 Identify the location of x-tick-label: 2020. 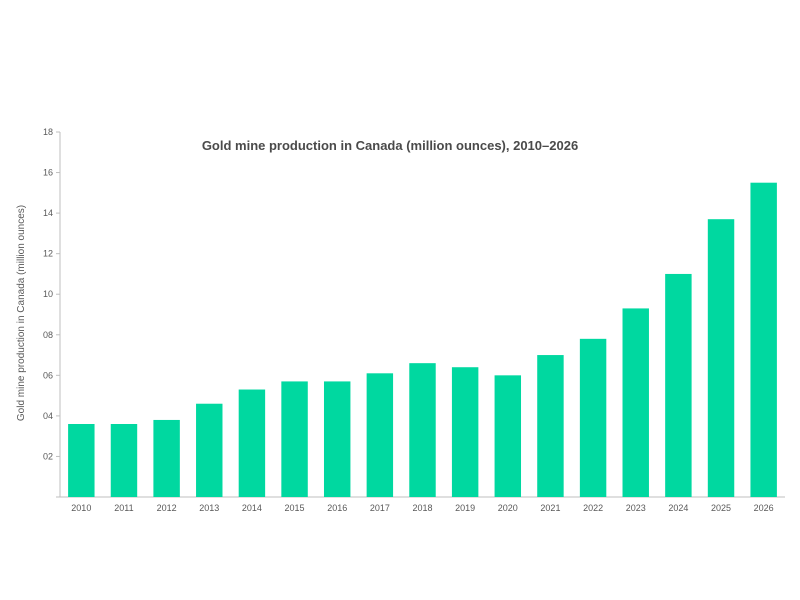
(508, 508).